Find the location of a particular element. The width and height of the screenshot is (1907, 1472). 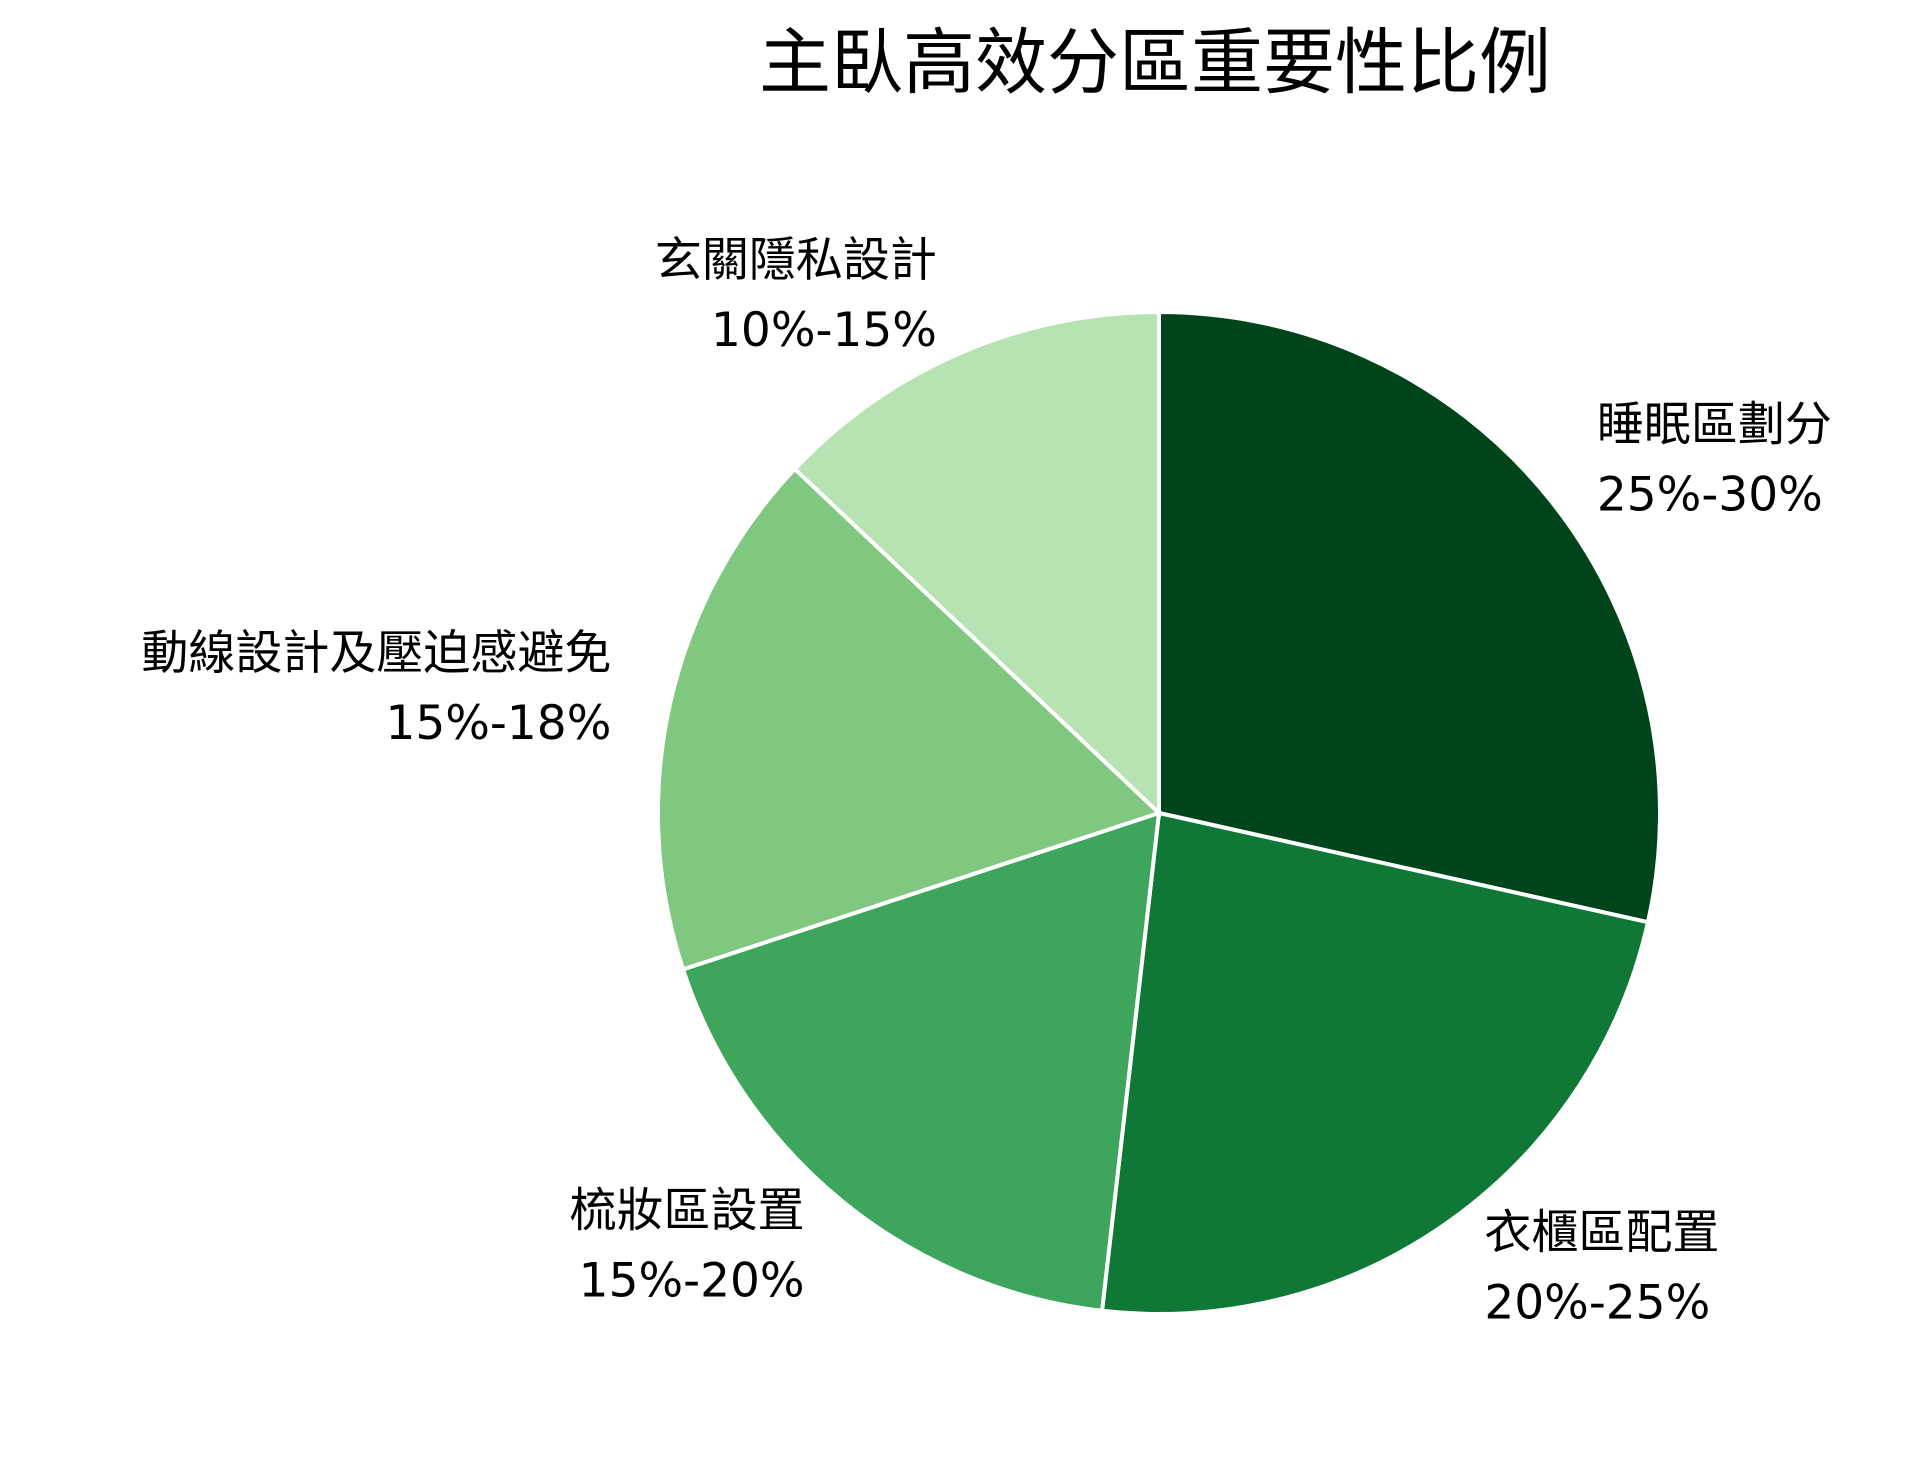

slice-value-label: 15%-20% is located at coordinates (692, 1281).